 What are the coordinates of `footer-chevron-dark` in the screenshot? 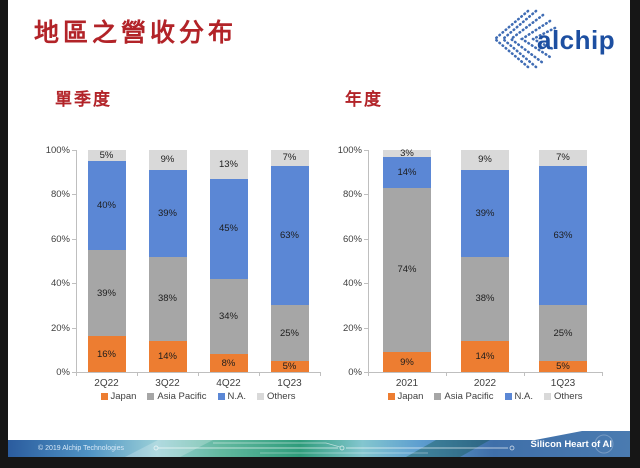 It's located at (448, 448).